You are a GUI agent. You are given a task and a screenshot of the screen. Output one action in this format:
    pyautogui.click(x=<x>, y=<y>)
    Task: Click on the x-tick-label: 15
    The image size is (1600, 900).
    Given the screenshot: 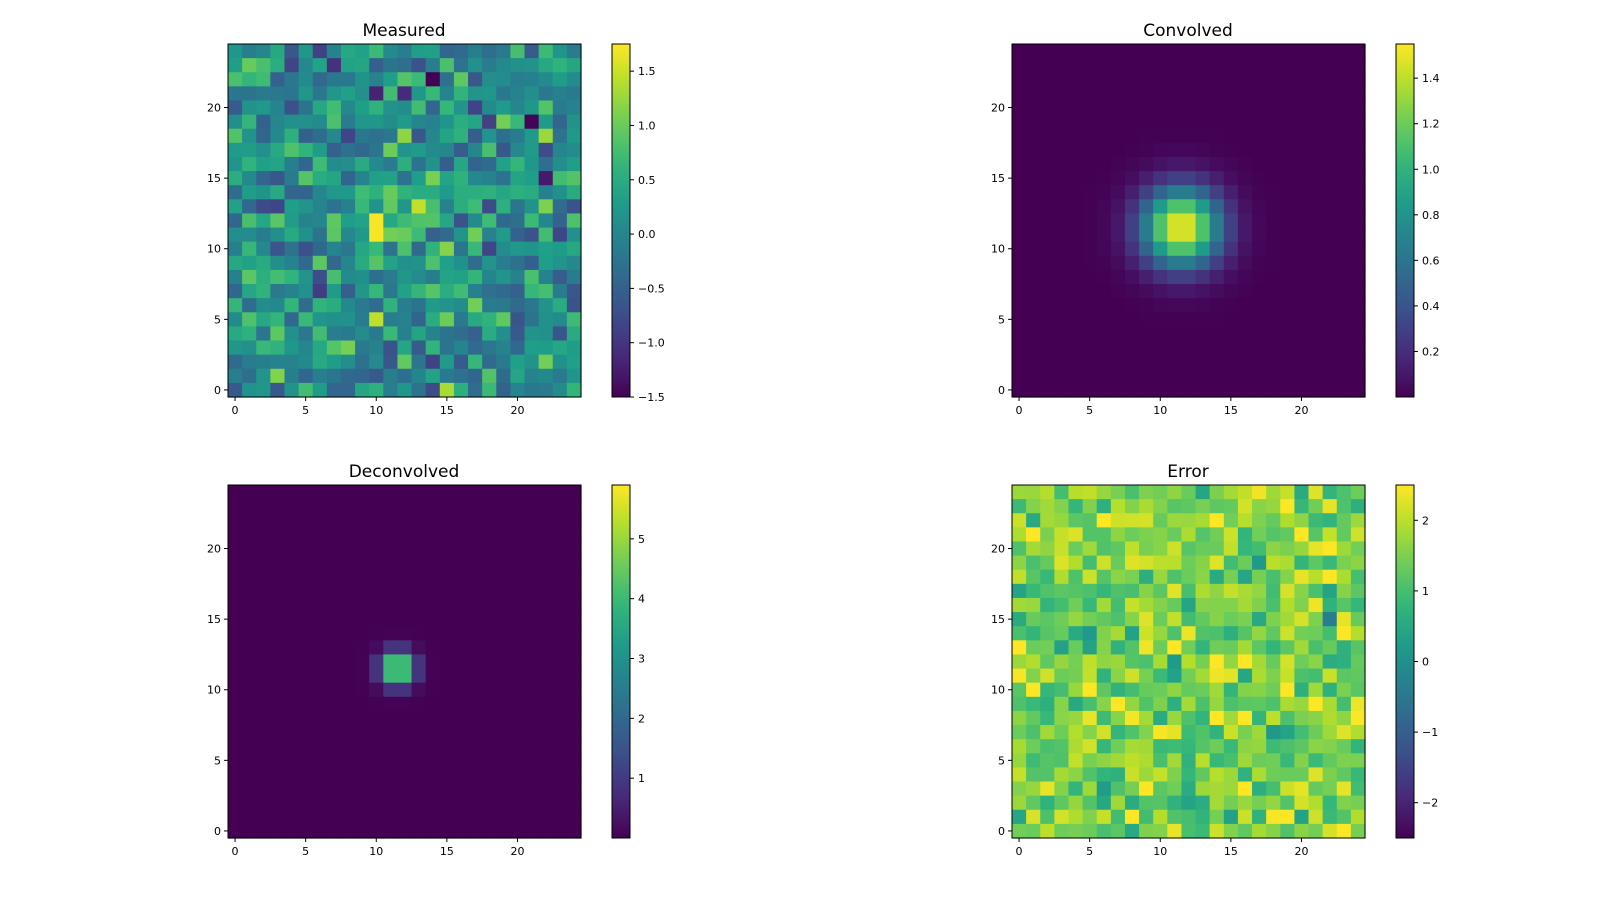 What is the action you would take?
    pyautogui.click(x=1231, y=851)
    